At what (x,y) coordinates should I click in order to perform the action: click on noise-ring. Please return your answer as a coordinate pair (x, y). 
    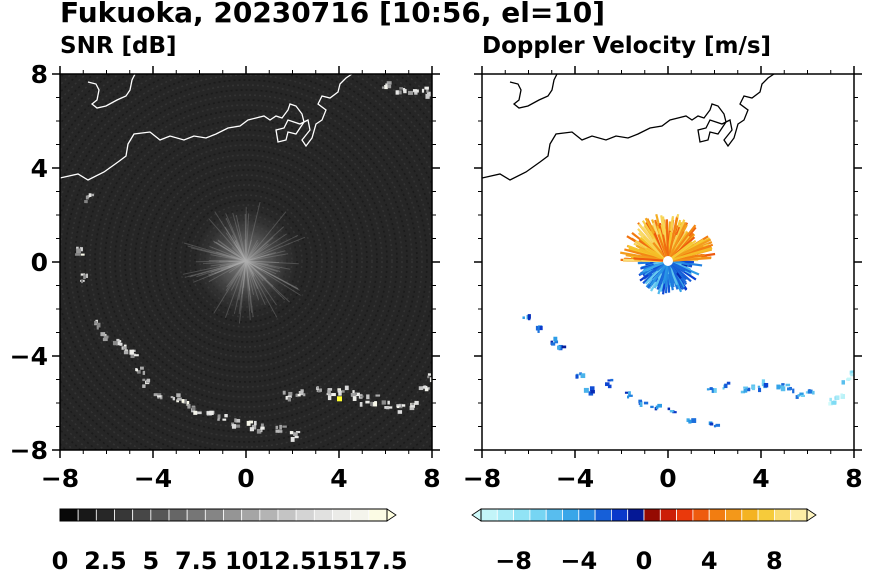
    Looking at the image, I should click on (246, 261).